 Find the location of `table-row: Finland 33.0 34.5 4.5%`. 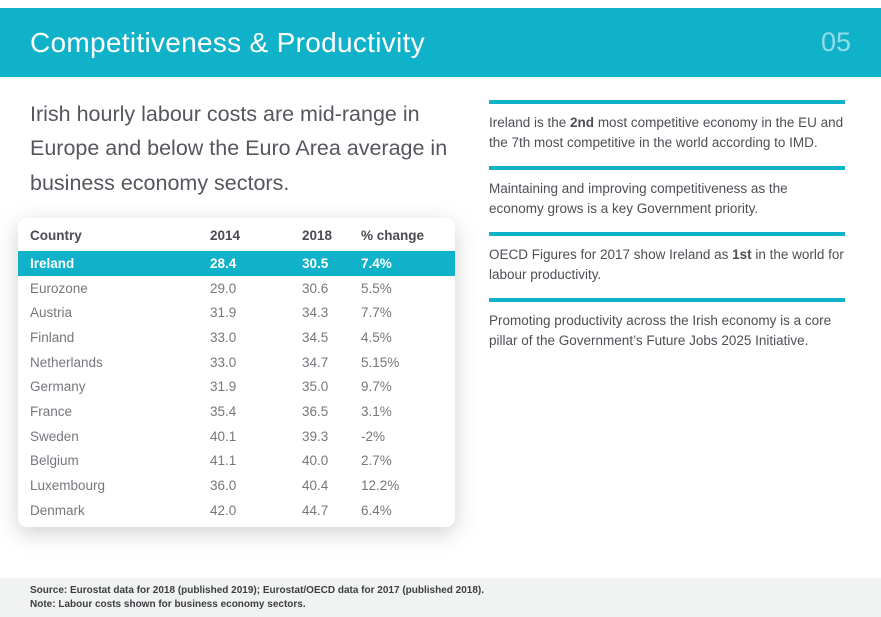

table-row: Finland 33.0 34.5 4.5% is located at coordinates (236, 337).